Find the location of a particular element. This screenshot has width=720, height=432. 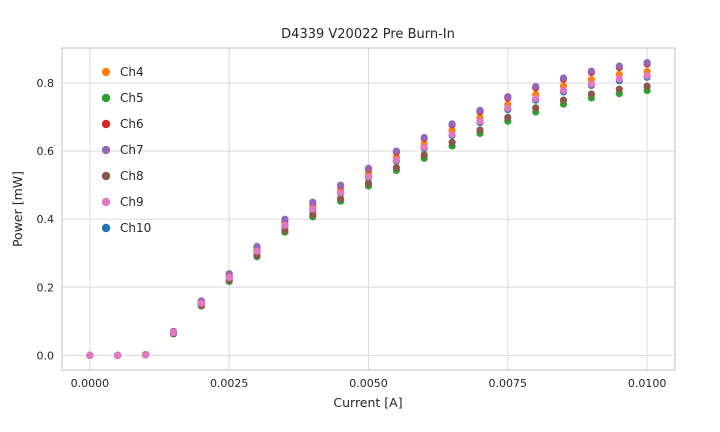

legend-label-ch5: Ch5 is located at coordinates (132, 98).